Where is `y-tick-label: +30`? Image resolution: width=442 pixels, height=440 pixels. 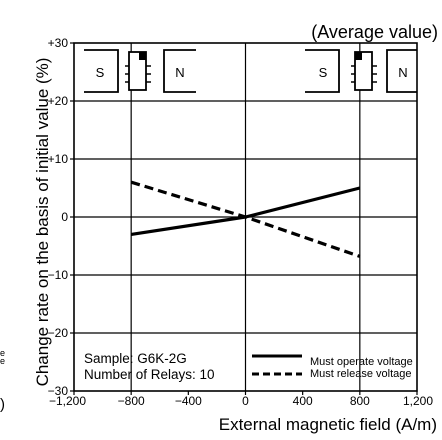 y-tick-label: +30 is located at coordinates (58, 43).